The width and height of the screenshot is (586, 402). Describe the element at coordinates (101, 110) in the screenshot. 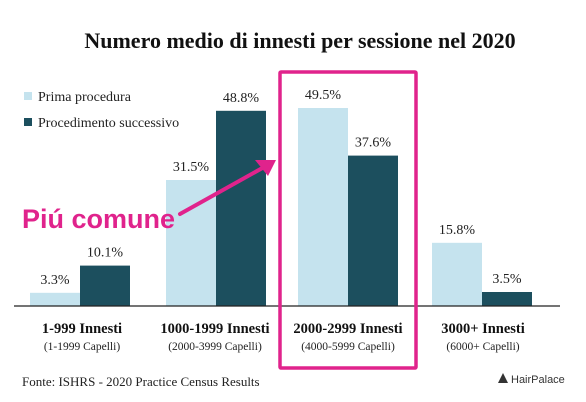

I see `legend: Prima procedura Procedimento successivo` at that location.